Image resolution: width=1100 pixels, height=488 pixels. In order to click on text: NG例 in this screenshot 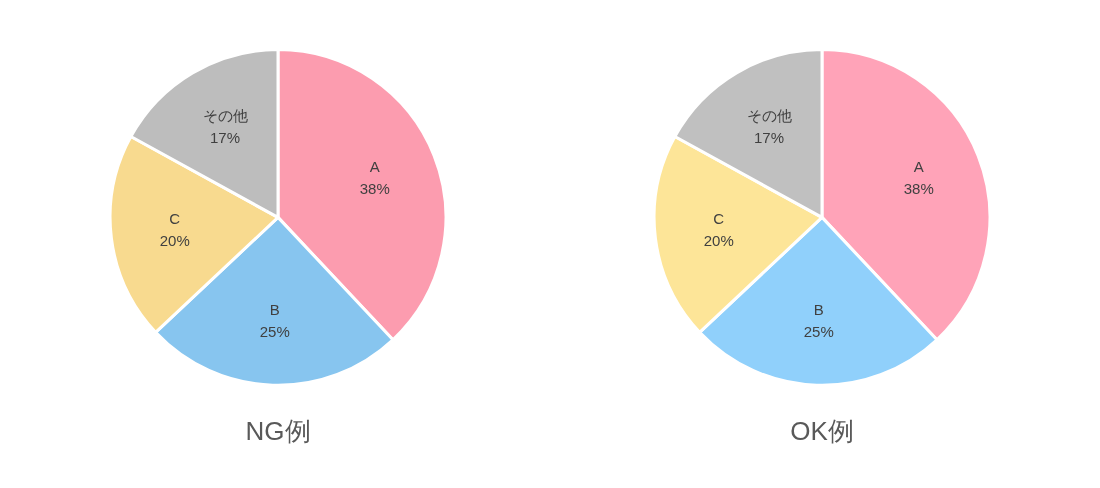, I will do `click(278, 430)`.